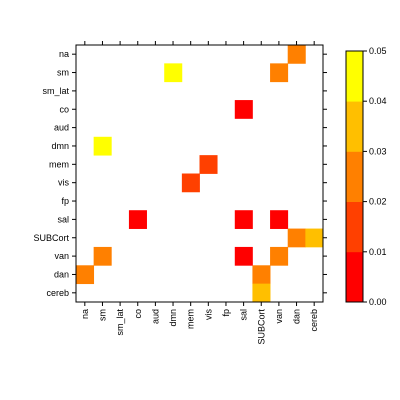  Describe the element at coordinates (102, 146) in the screenshot. I see `heatmap-cell-dmn-sm` at that location.